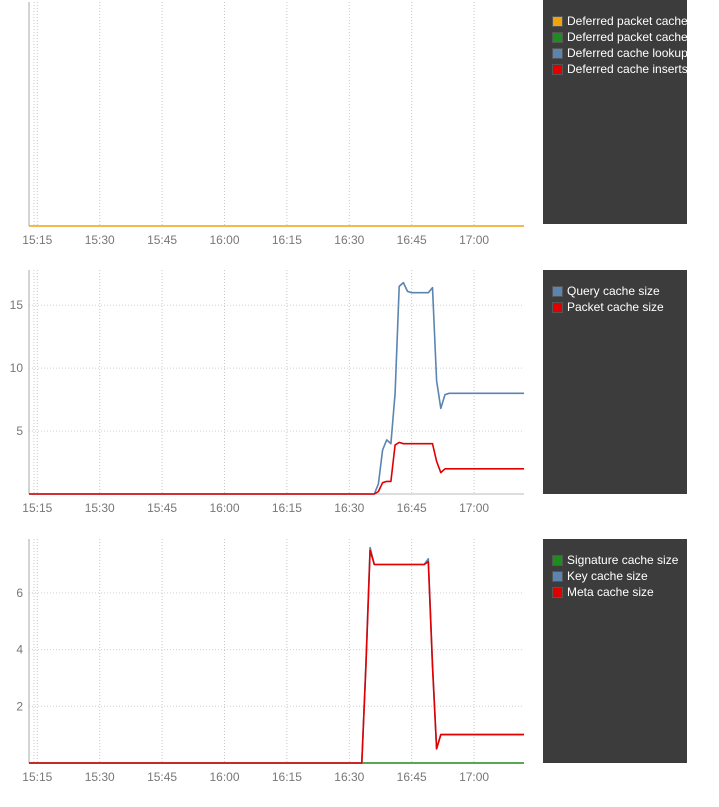  I want to click on series-line, so click(276, 468).